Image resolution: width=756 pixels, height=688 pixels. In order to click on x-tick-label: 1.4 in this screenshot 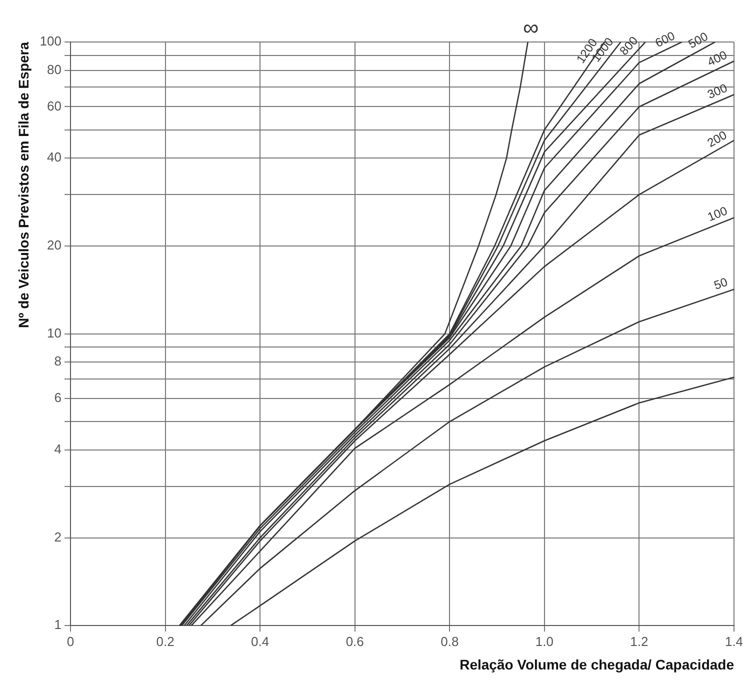, I will do `click(734, 641)`.